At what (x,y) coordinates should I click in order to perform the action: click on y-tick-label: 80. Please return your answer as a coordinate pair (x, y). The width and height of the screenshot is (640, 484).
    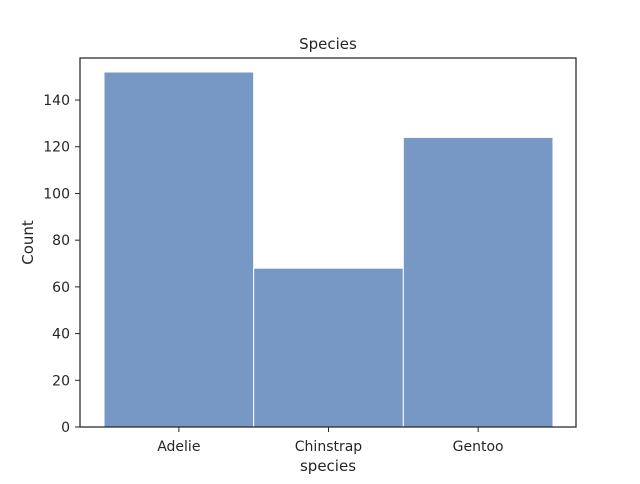
    Looking at the image, I should click on (61, 241).